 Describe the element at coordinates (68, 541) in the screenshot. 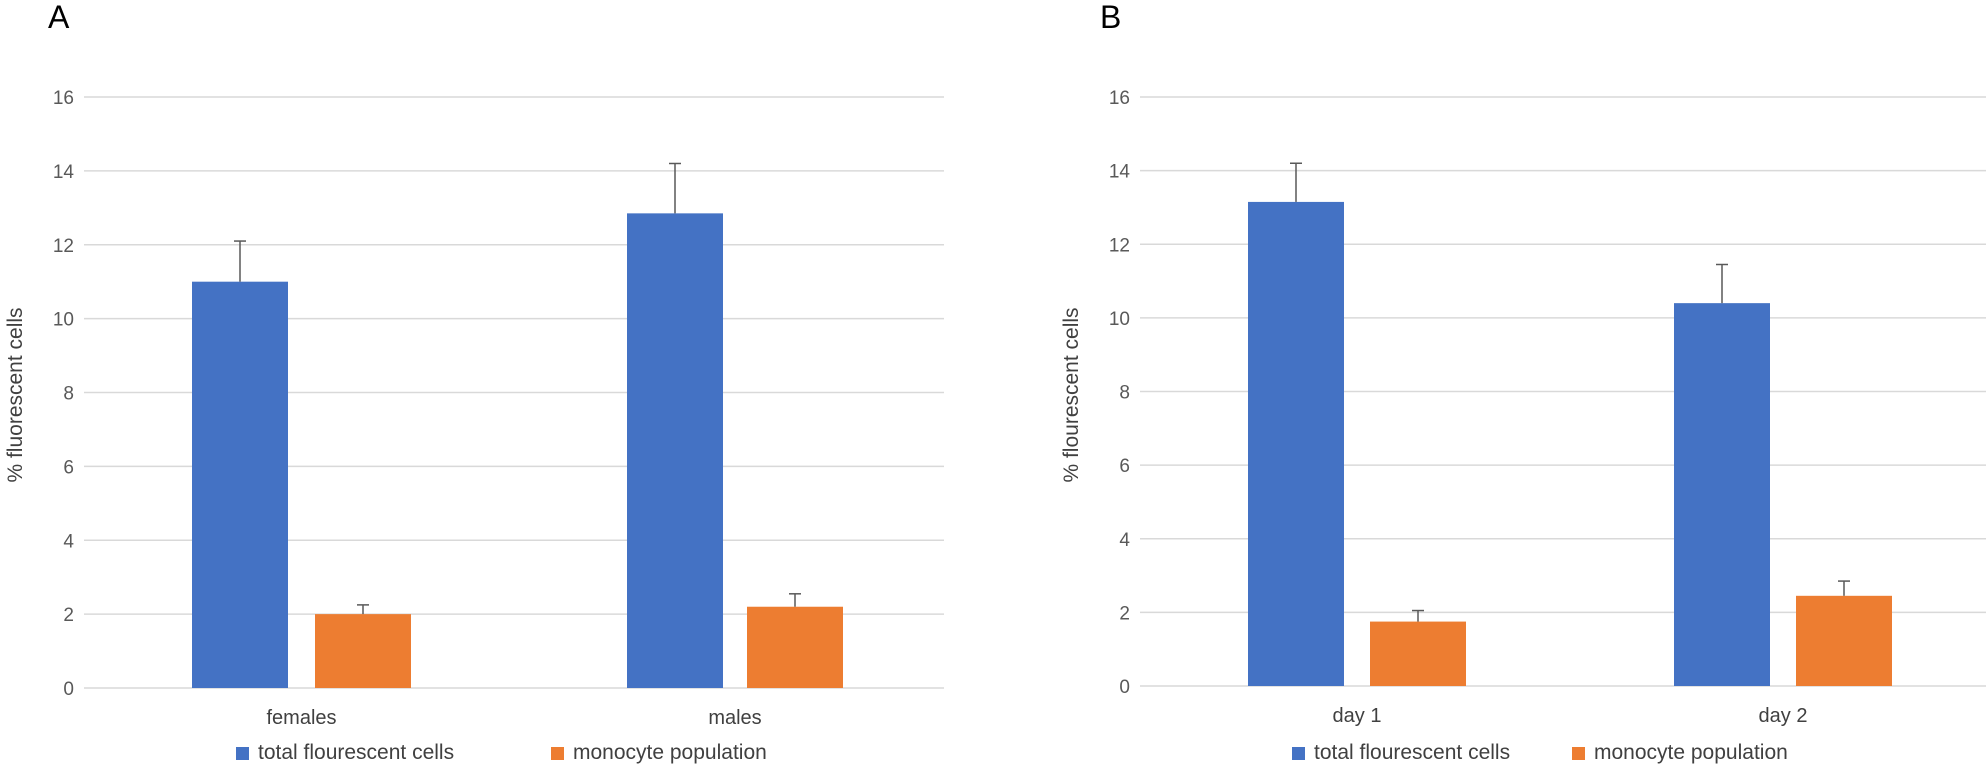

I see `panel-a-y-tick-label: 4` at that location.